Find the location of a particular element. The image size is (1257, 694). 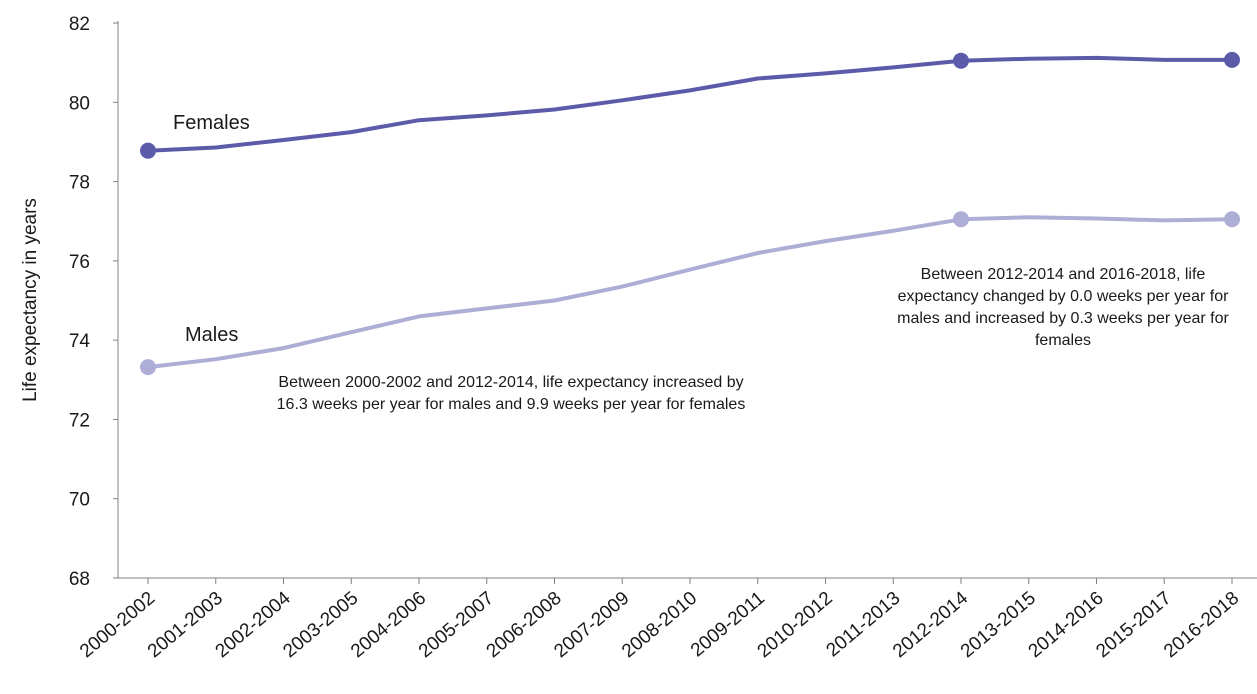

series-line-females is located at coordinates (690, 104).